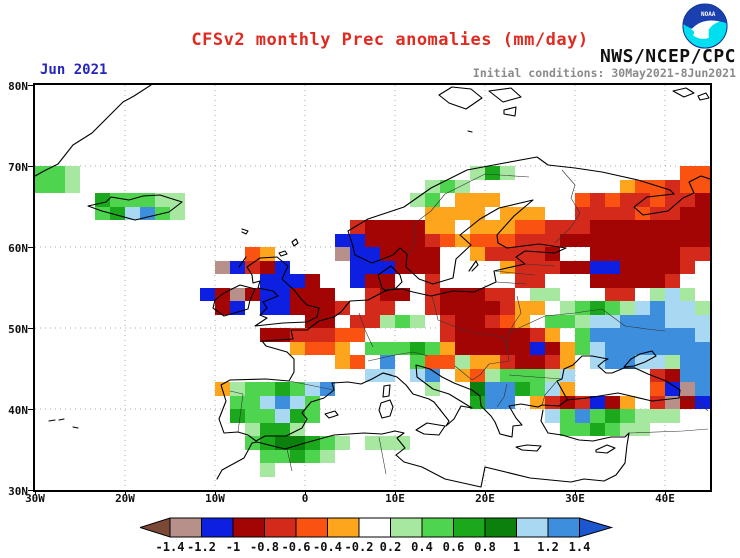  What do you see at coordinates (74, 70) in the screenshot?
I see `forecast-month-label: Jun 2021` at bounding box center [74, 70].